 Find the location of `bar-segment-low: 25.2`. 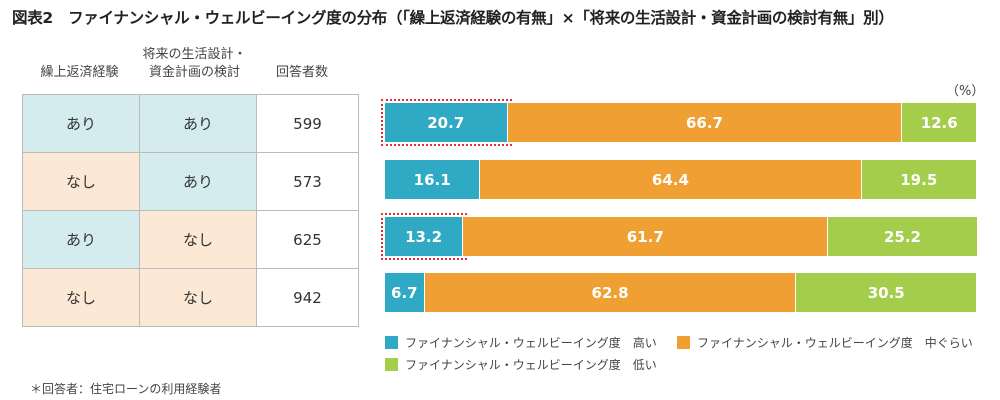

bar-segment-low: 25.2 is located at coordinates (903, 236).